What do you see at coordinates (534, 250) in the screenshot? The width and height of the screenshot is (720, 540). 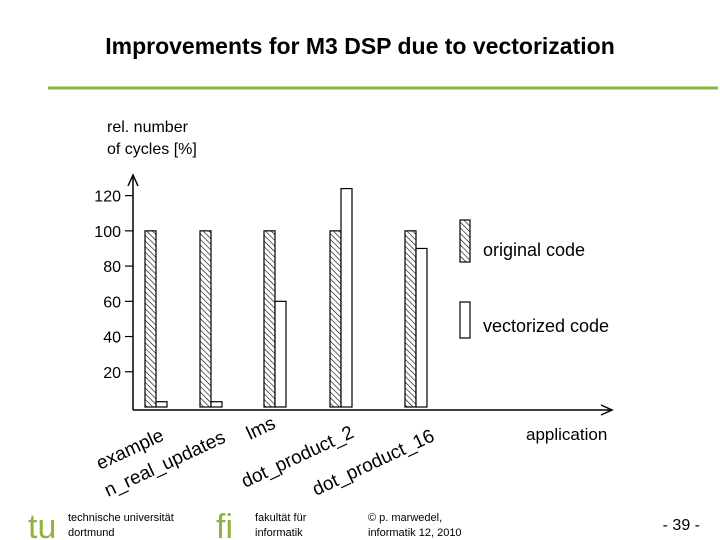 I see `legend-label: original code` at bounding box center [534, 250].